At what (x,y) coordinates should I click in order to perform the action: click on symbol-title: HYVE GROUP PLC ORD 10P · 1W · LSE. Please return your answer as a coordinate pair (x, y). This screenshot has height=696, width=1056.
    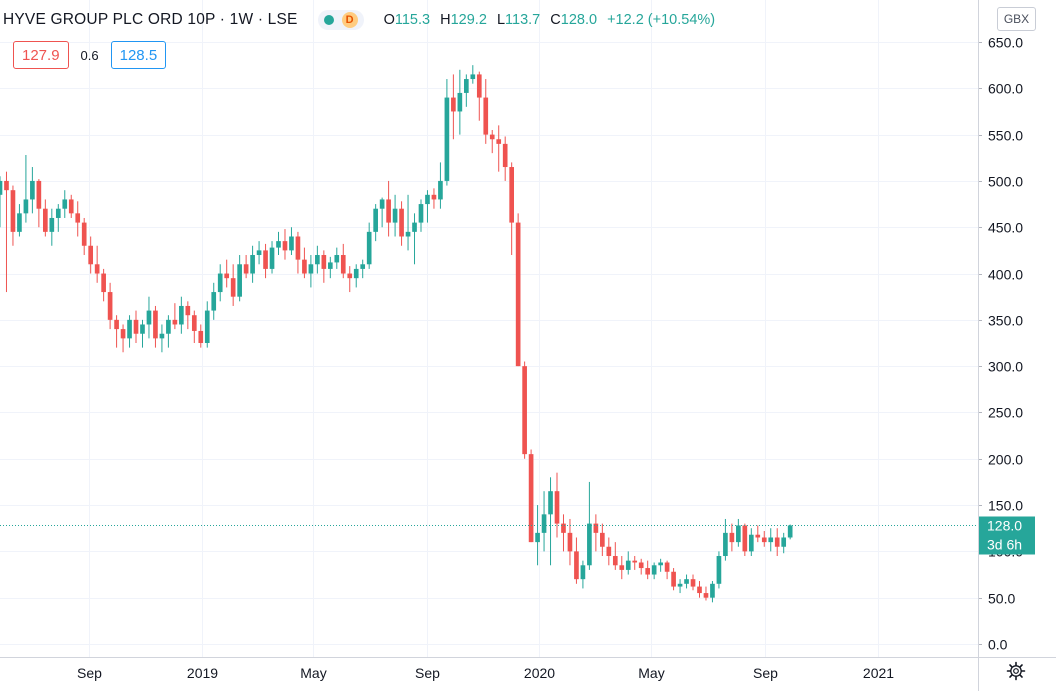
    Looking at the image, I should click on (150, 19).